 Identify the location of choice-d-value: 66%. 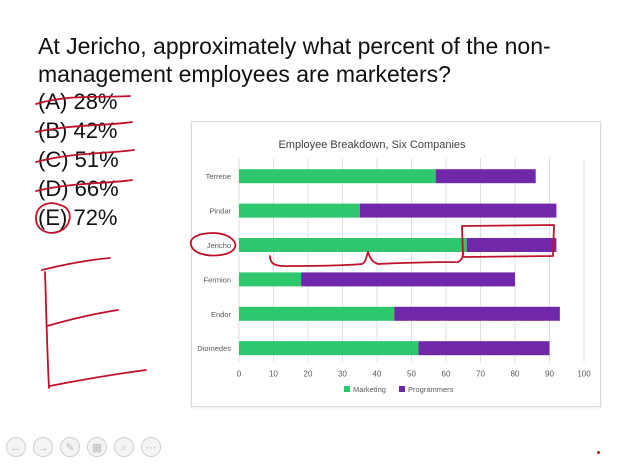
(96, 188).